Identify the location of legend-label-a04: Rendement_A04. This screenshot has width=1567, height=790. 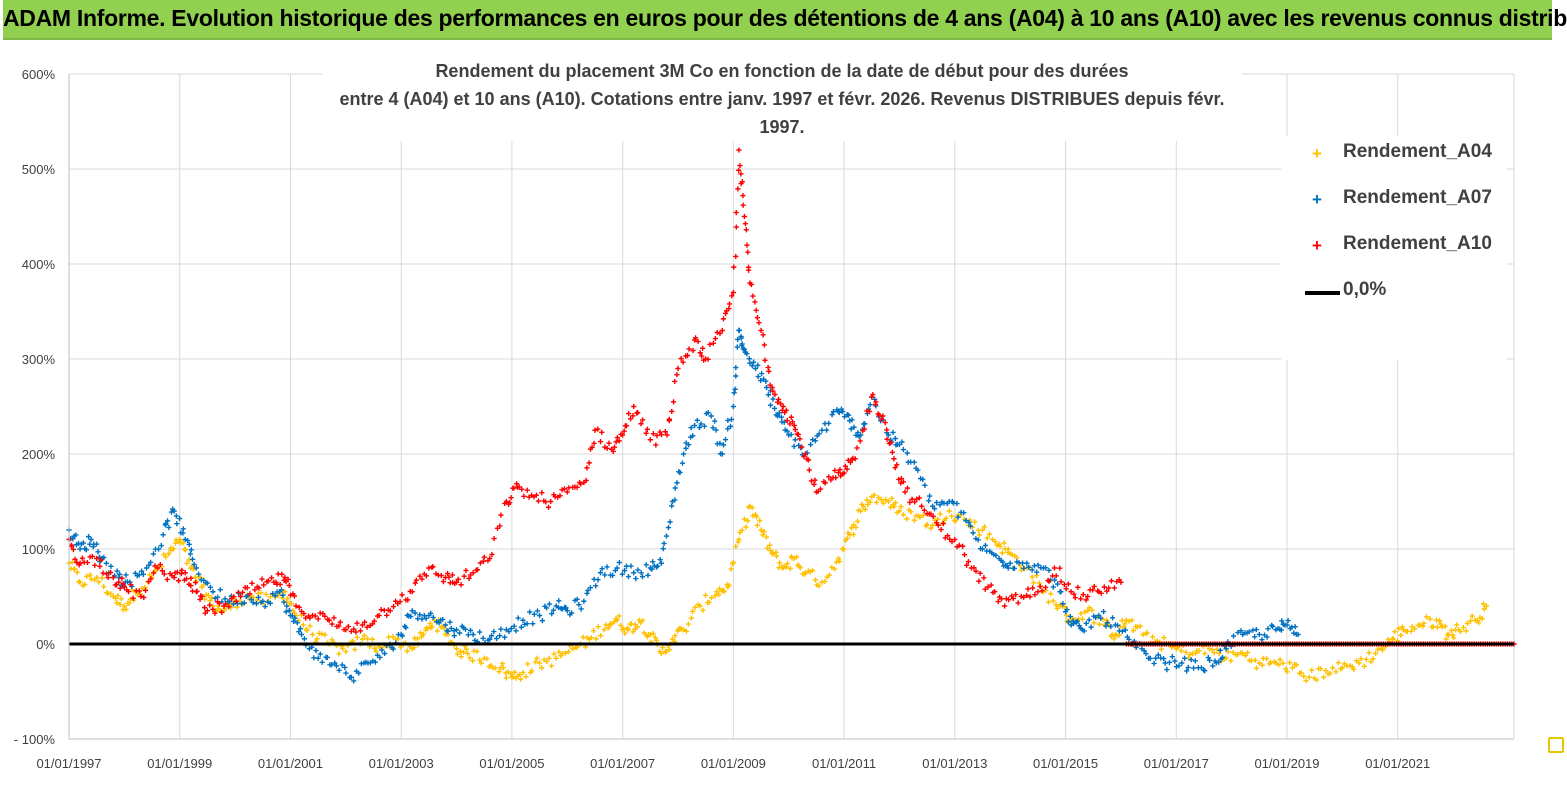
(1417, 151).